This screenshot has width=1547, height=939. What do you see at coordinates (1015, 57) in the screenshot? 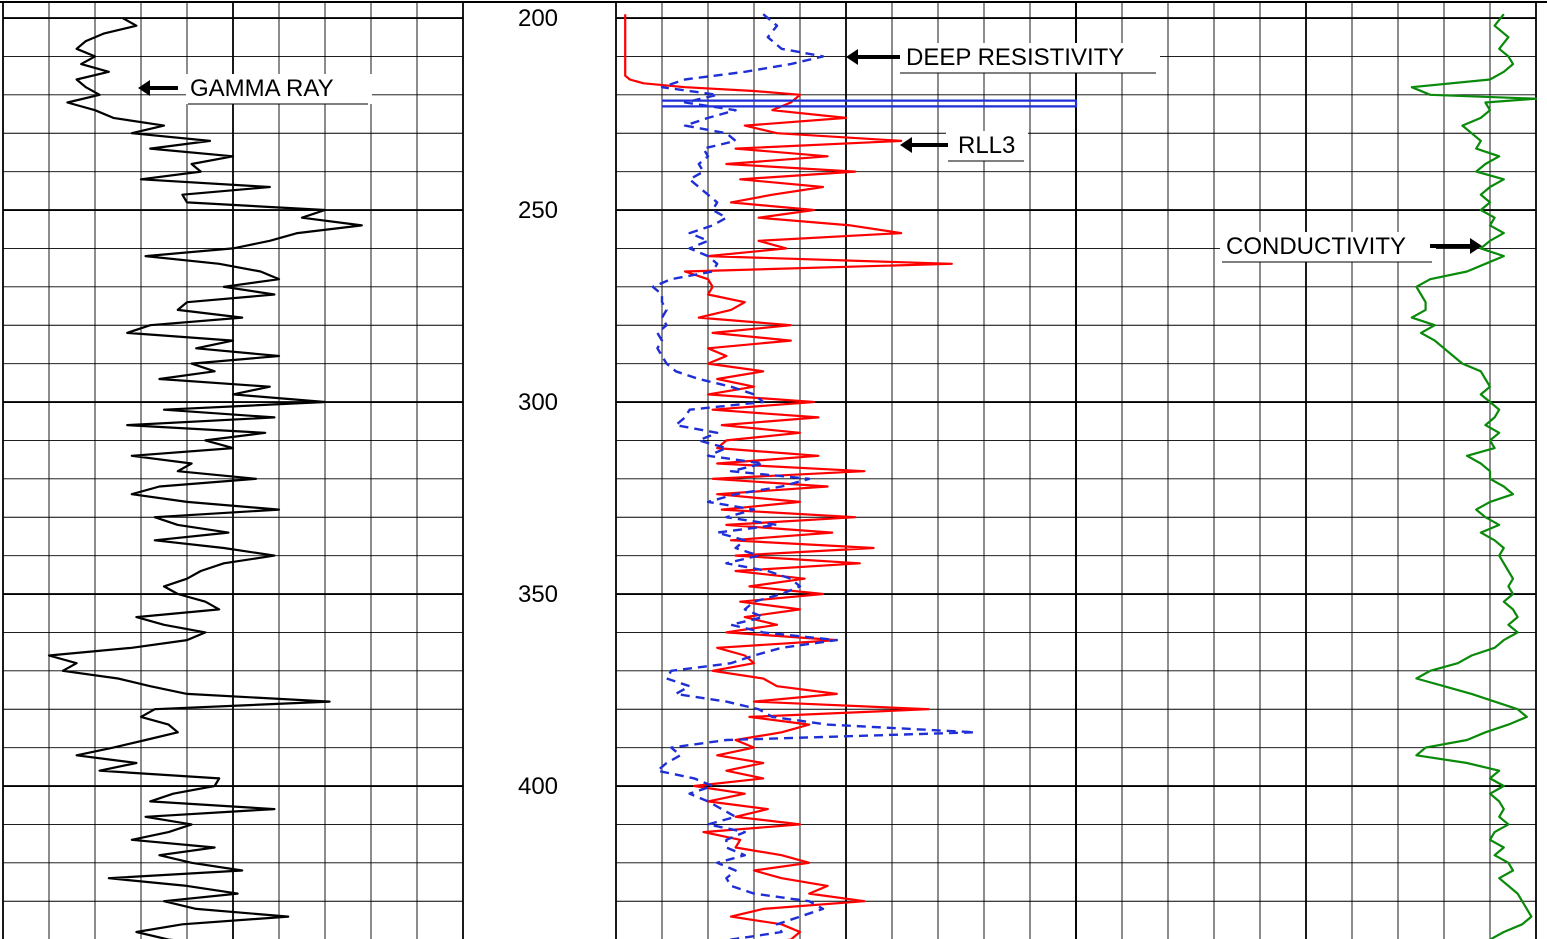
I see `annotation-label: DEEP RESISTIVITY` at bounding box center [1015, 57].